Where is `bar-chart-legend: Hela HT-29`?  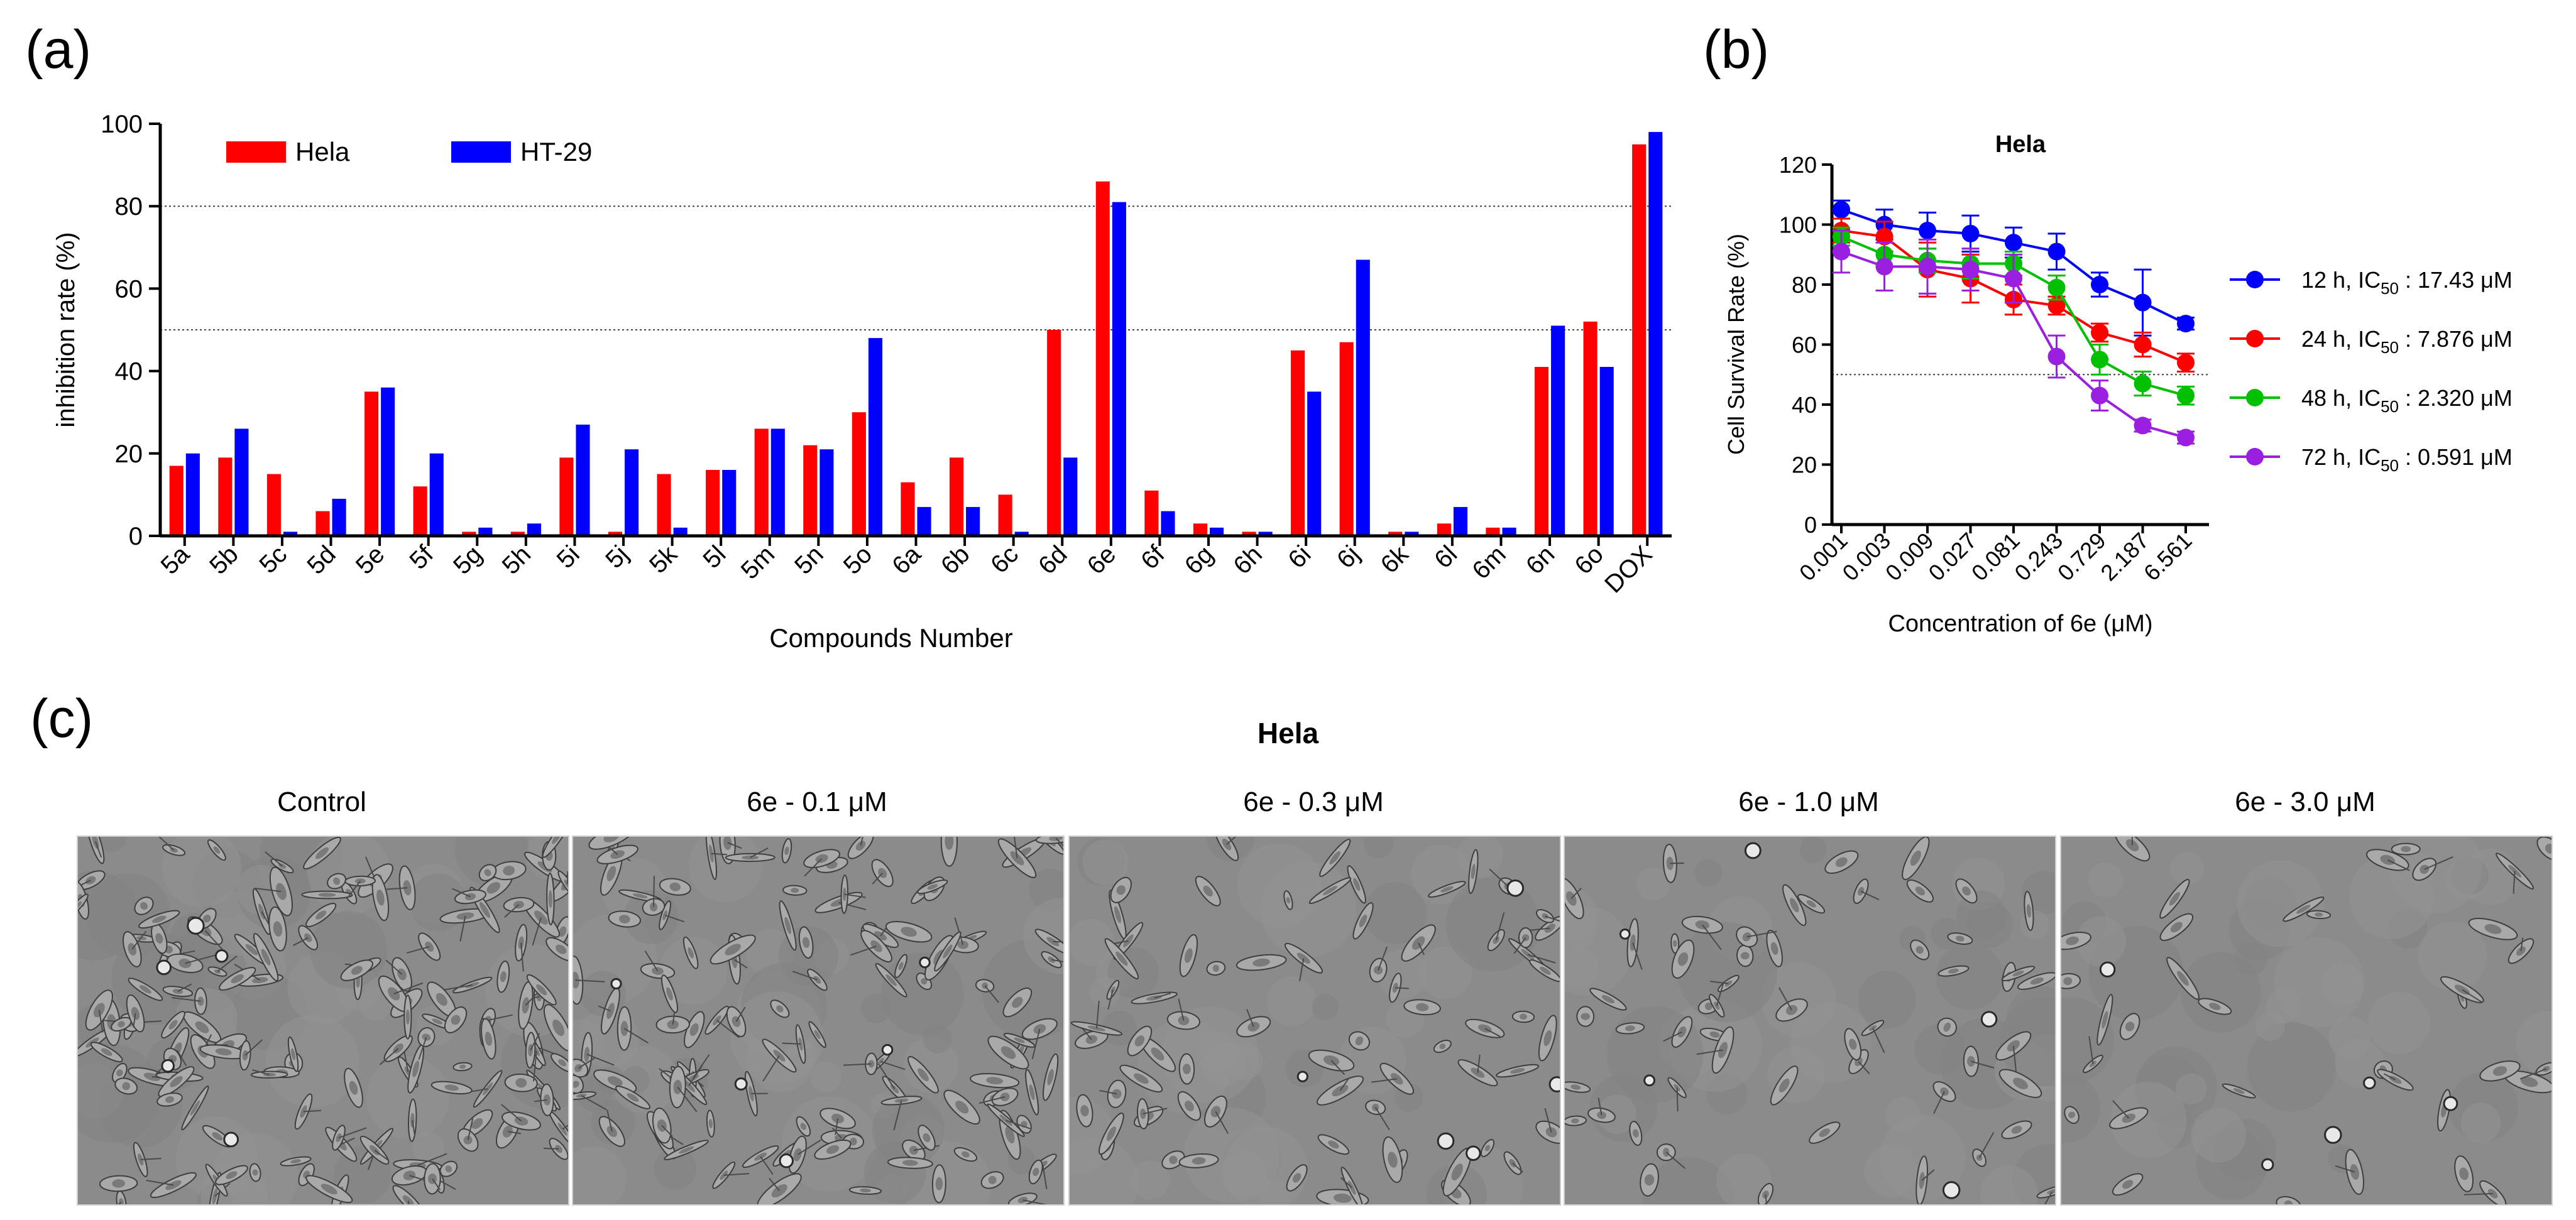 bar-chart-legend: Hela HT-29 is located at coordinates (409, 151).